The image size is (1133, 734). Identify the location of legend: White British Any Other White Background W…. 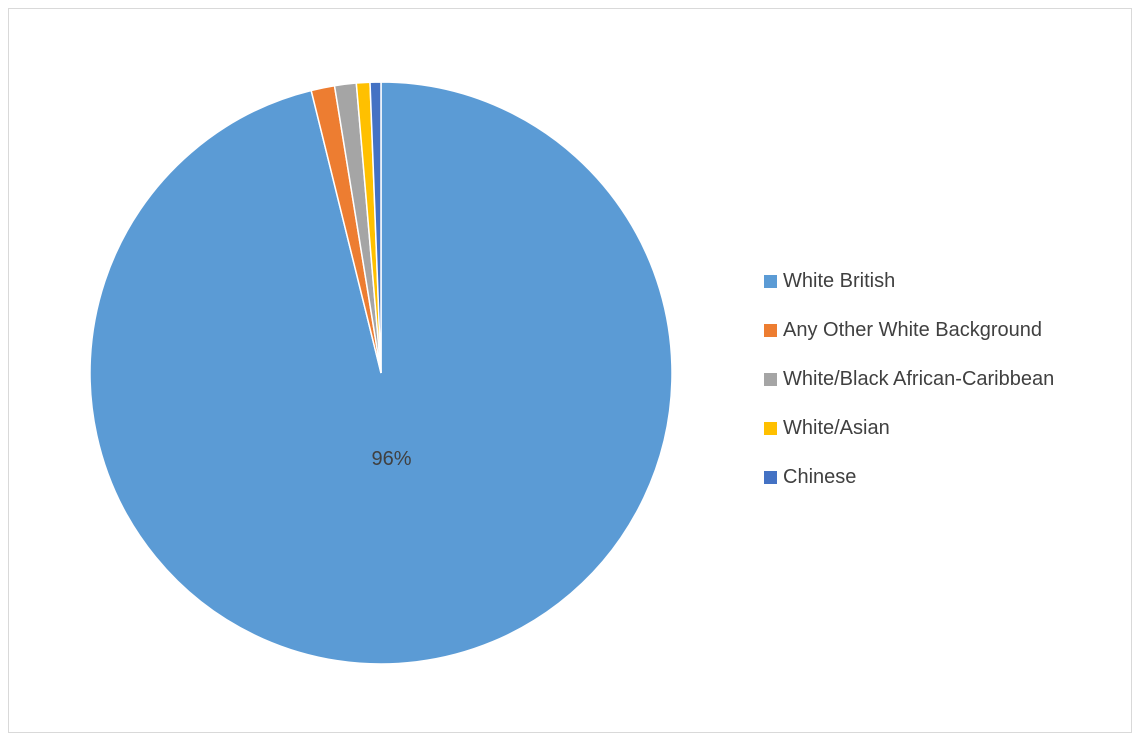
(909, 379).